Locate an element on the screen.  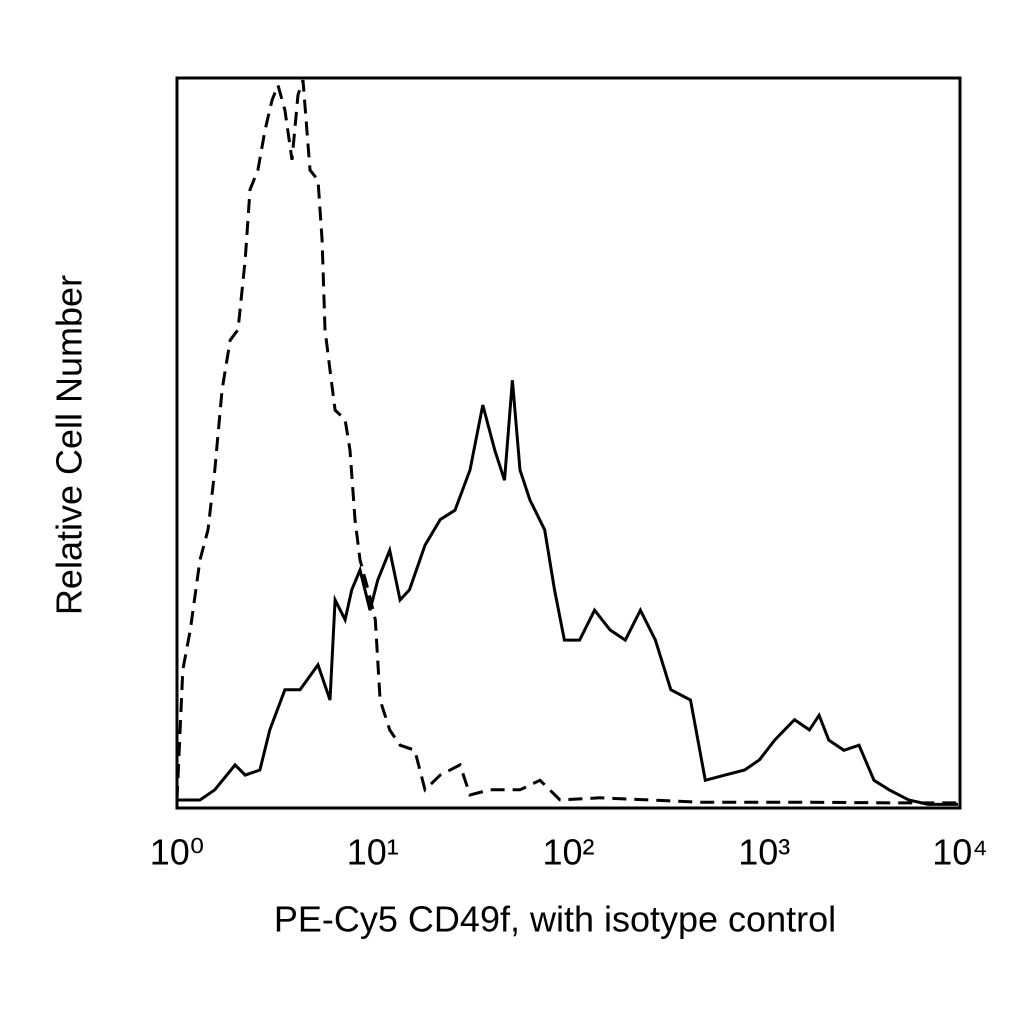
x-tick-label: 10² is located at coordinates (568, 852).